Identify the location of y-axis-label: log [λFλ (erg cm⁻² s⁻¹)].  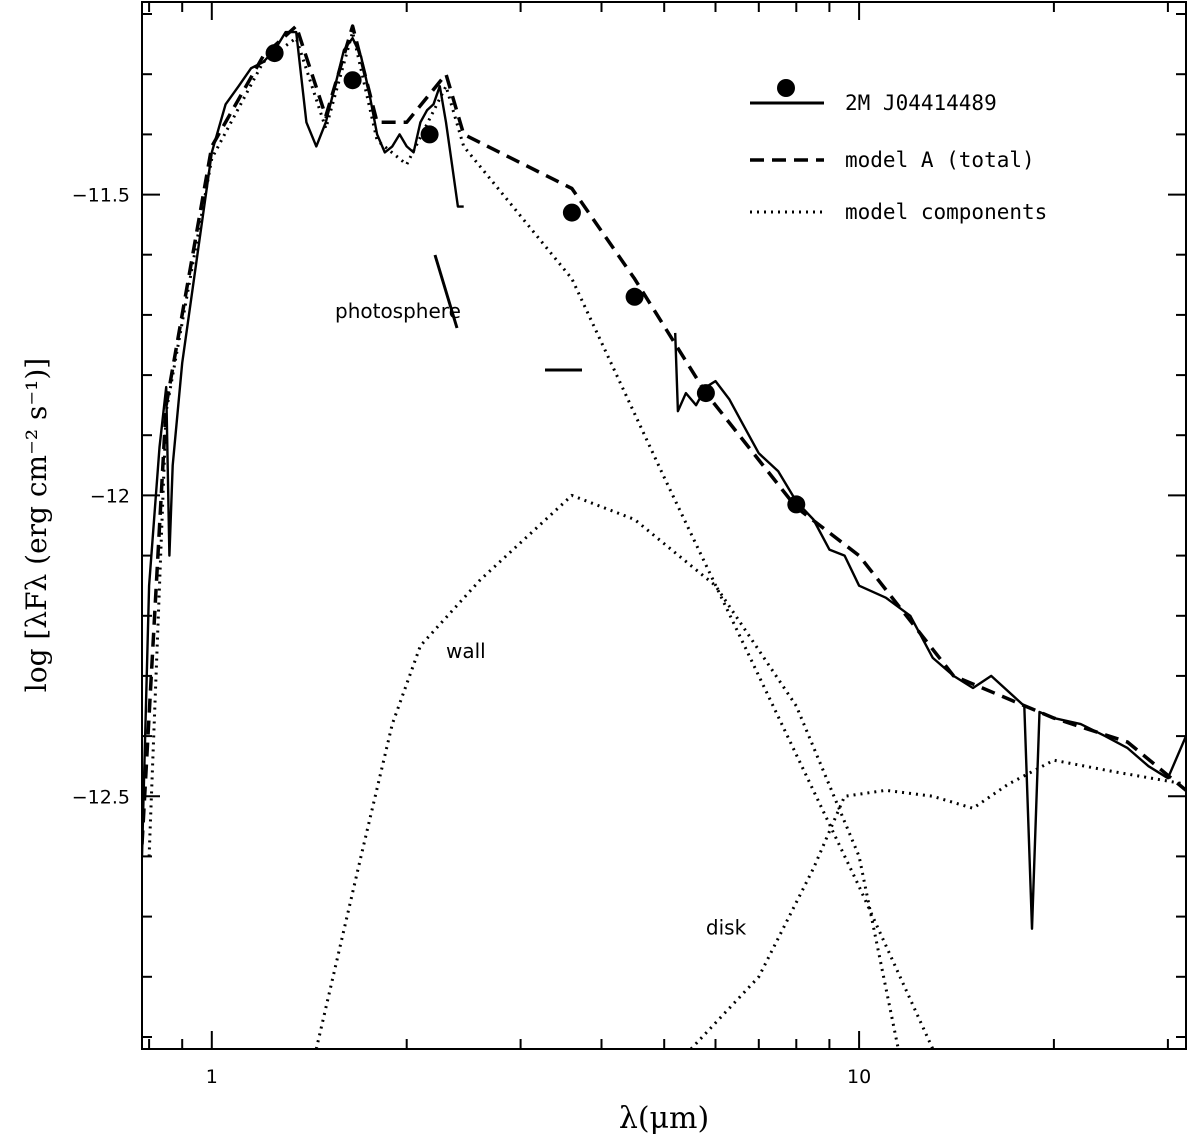
(36, 525).